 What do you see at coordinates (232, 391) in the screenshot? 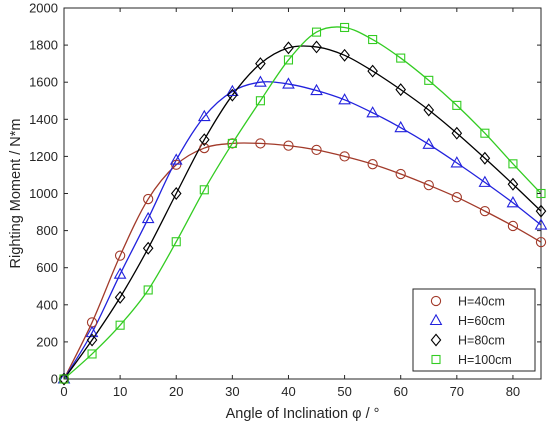
I see `x-tick-label: 30` at bounding box center [232, 391].